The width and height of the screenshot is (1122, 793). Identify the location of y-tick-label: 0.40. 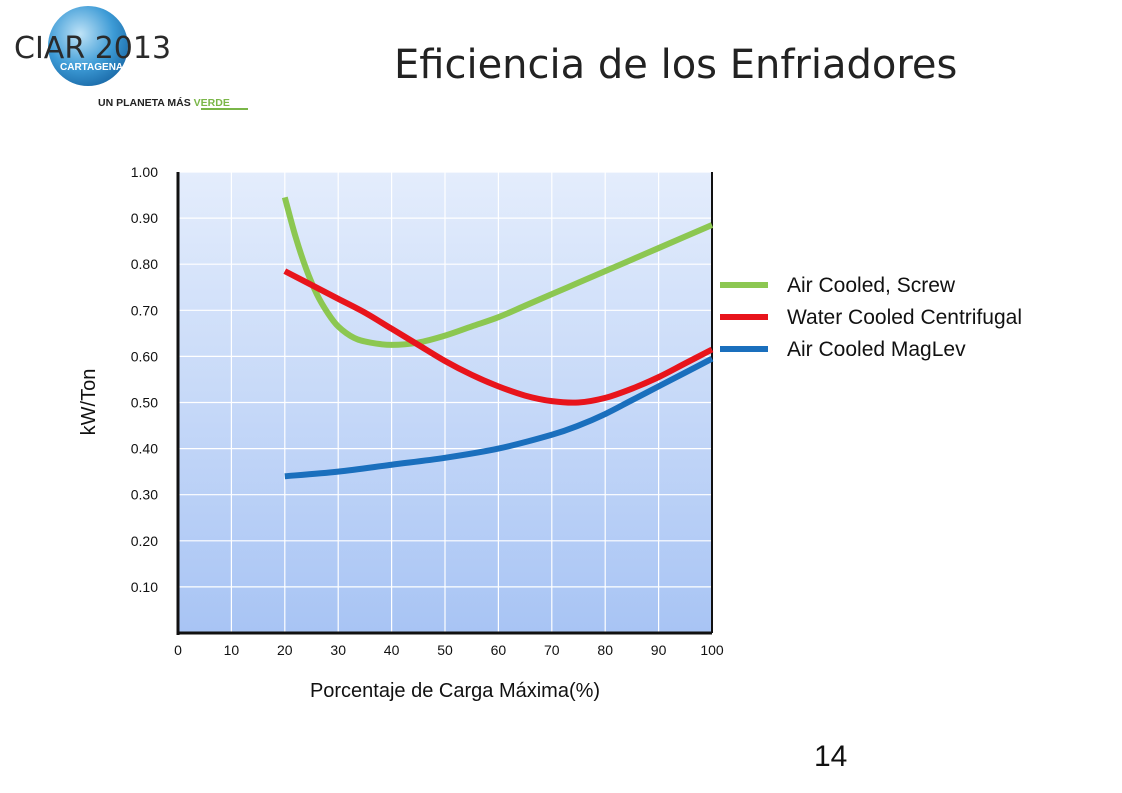
(144, 449).